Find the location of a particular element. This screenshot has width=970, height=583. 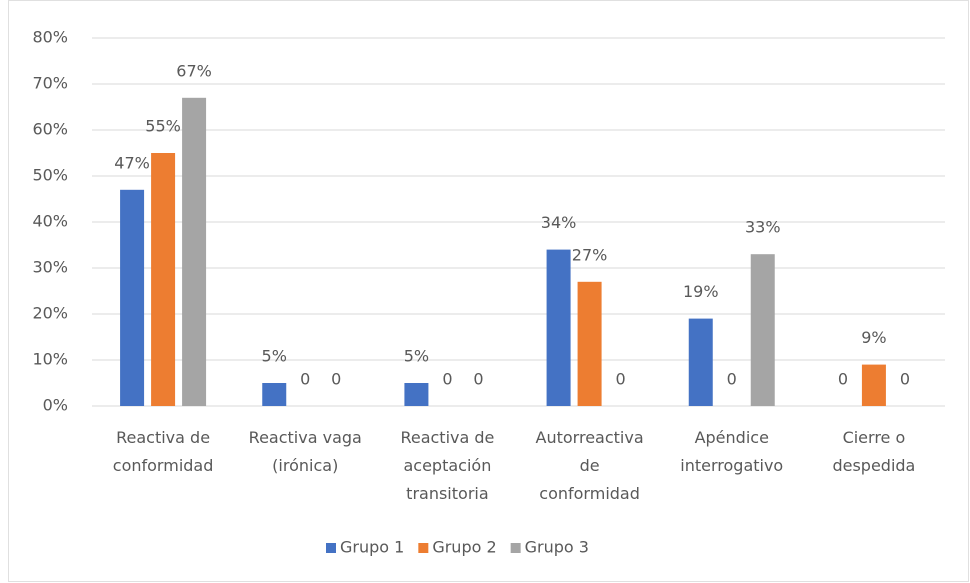

x-tick-label: Apéndice interrogativo is located at coordinates (731, 451).